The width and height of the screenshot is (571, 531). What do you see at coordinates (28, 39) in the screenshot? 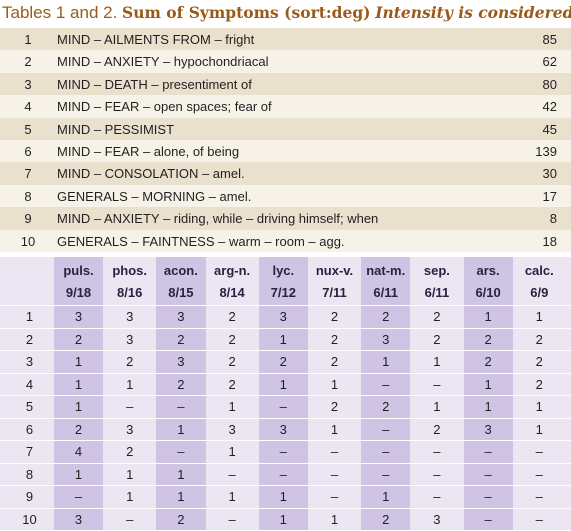
I see `row-number: 1` at bounding box center [28, 39].